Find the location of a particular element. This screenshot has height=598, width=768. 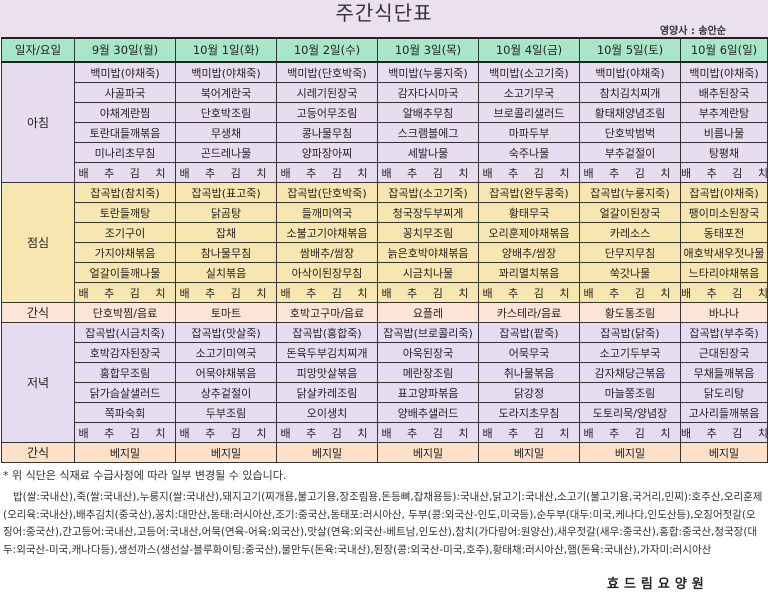

menu-cell: 잡곡밥(누룽지죽) is located at coordinates (630, 192).